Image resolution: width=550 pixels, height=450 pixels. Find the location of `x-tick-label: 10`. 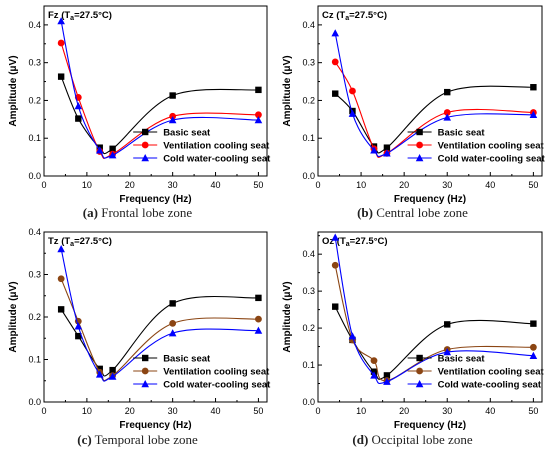

x-tick-label: 10 is located at coordinates (87, 185).